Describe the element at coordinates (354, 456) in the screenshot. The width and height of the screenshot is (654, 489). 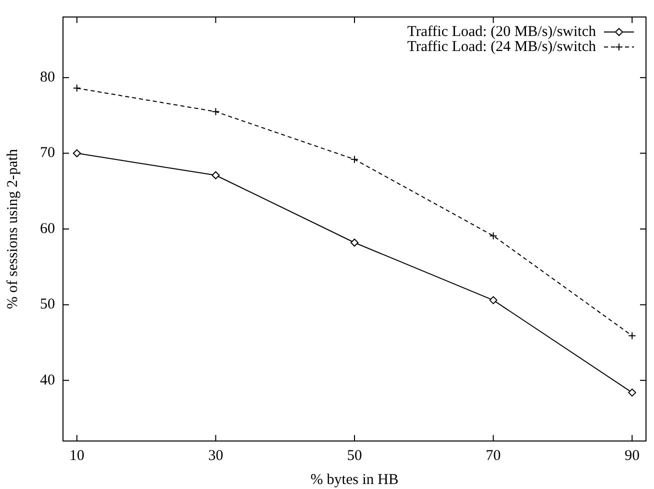
I see `x-tick-label: 50` at that location.